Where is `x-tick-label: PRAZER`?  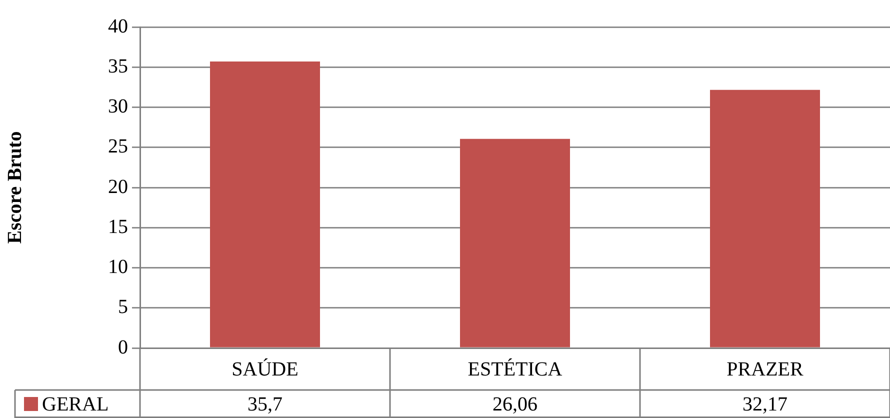 x-tick-label: PRAZER is located at coordinates (765, 369).